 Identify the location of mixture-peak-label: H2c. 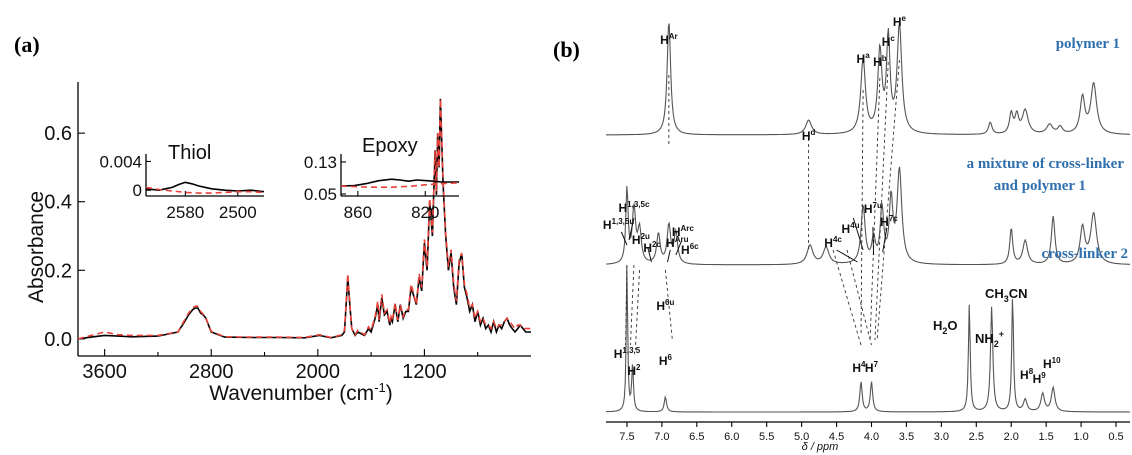
(652, 247).